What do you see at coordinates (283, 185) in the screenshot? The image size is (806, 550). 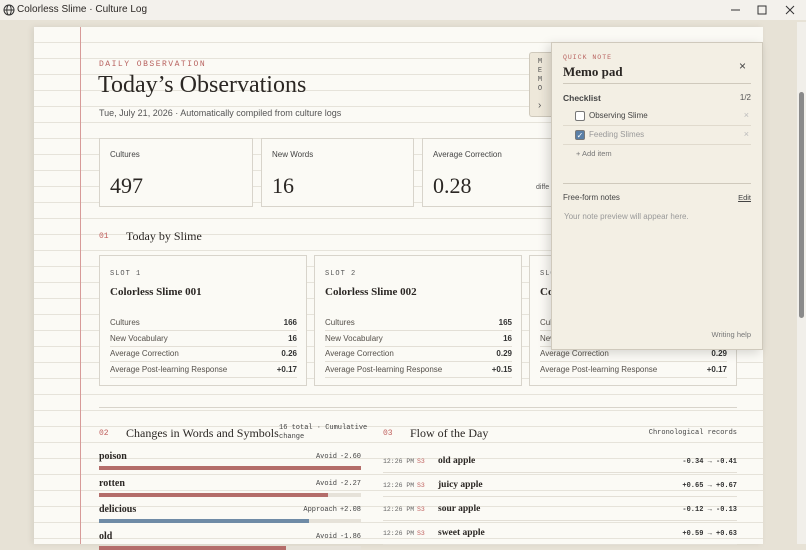 I see `stat-value: 16` at bounding box center [283, 185].